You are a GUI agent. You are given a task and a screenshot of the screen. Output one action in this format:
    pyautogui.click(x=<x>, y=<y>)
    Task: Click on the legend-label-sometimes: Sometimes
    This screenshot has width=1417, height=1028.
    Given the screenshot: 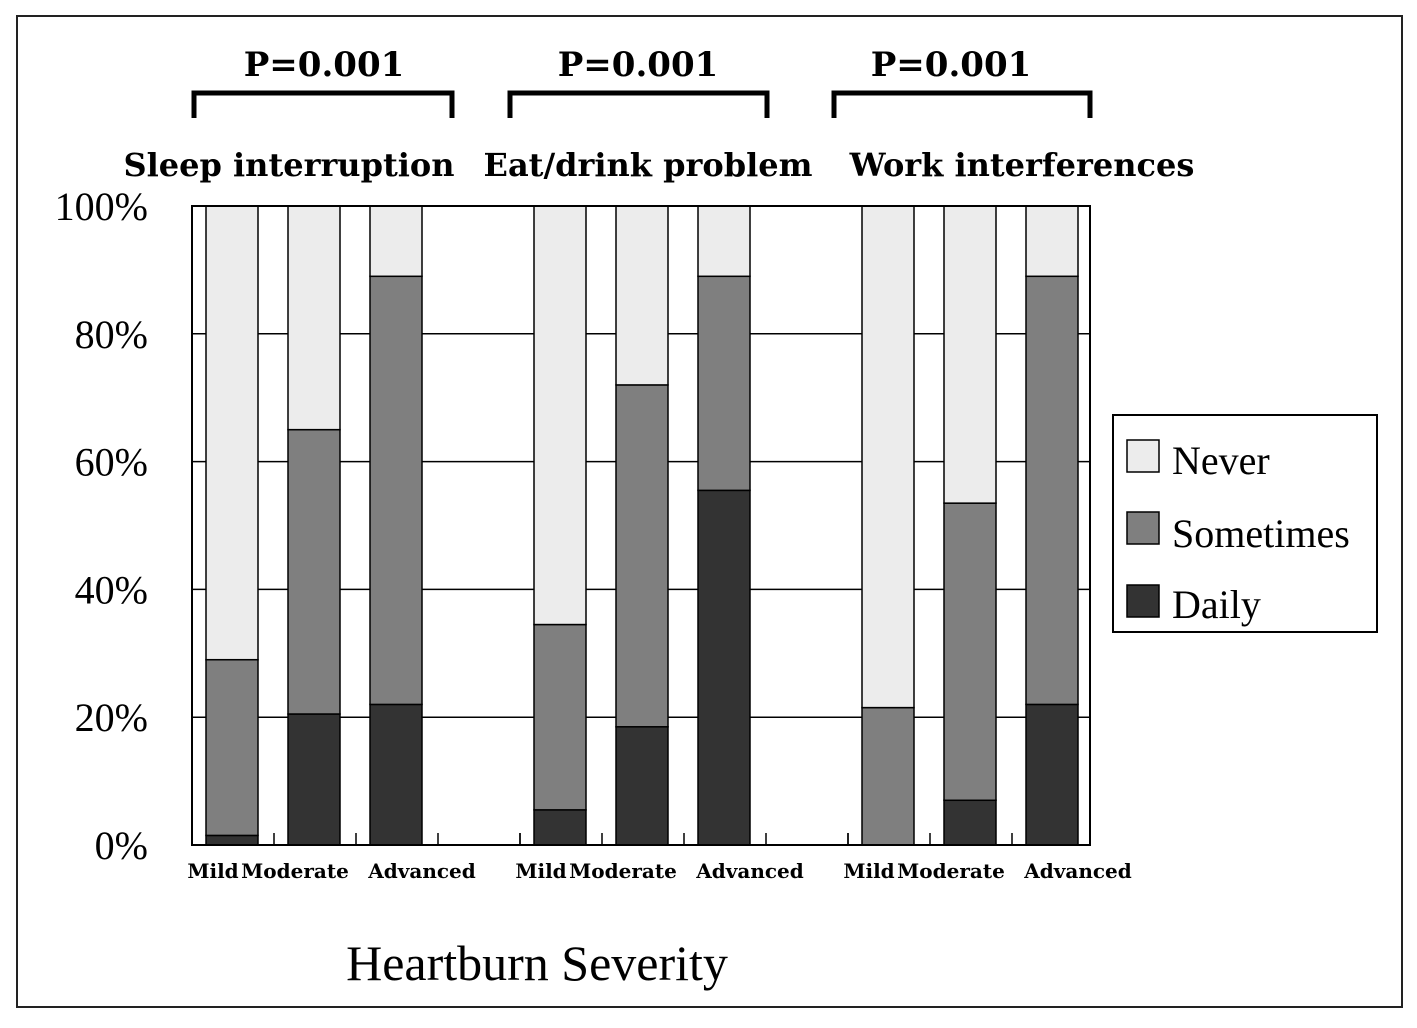 What is the action you would take?
    pyautogui.click(x=1261, y=533)
    